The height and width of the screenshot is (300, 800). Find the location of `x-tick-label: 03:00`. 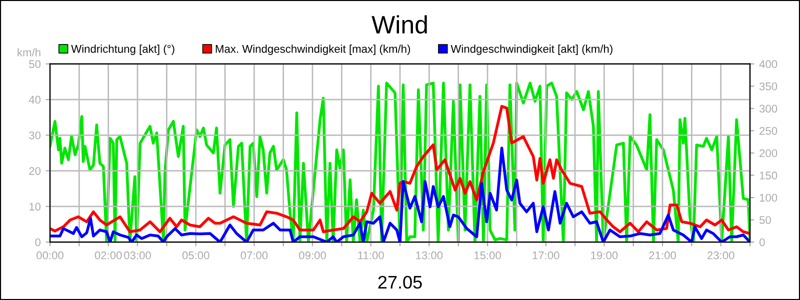

x-tick-label: 03:00 is located at coordinates (137, 255).